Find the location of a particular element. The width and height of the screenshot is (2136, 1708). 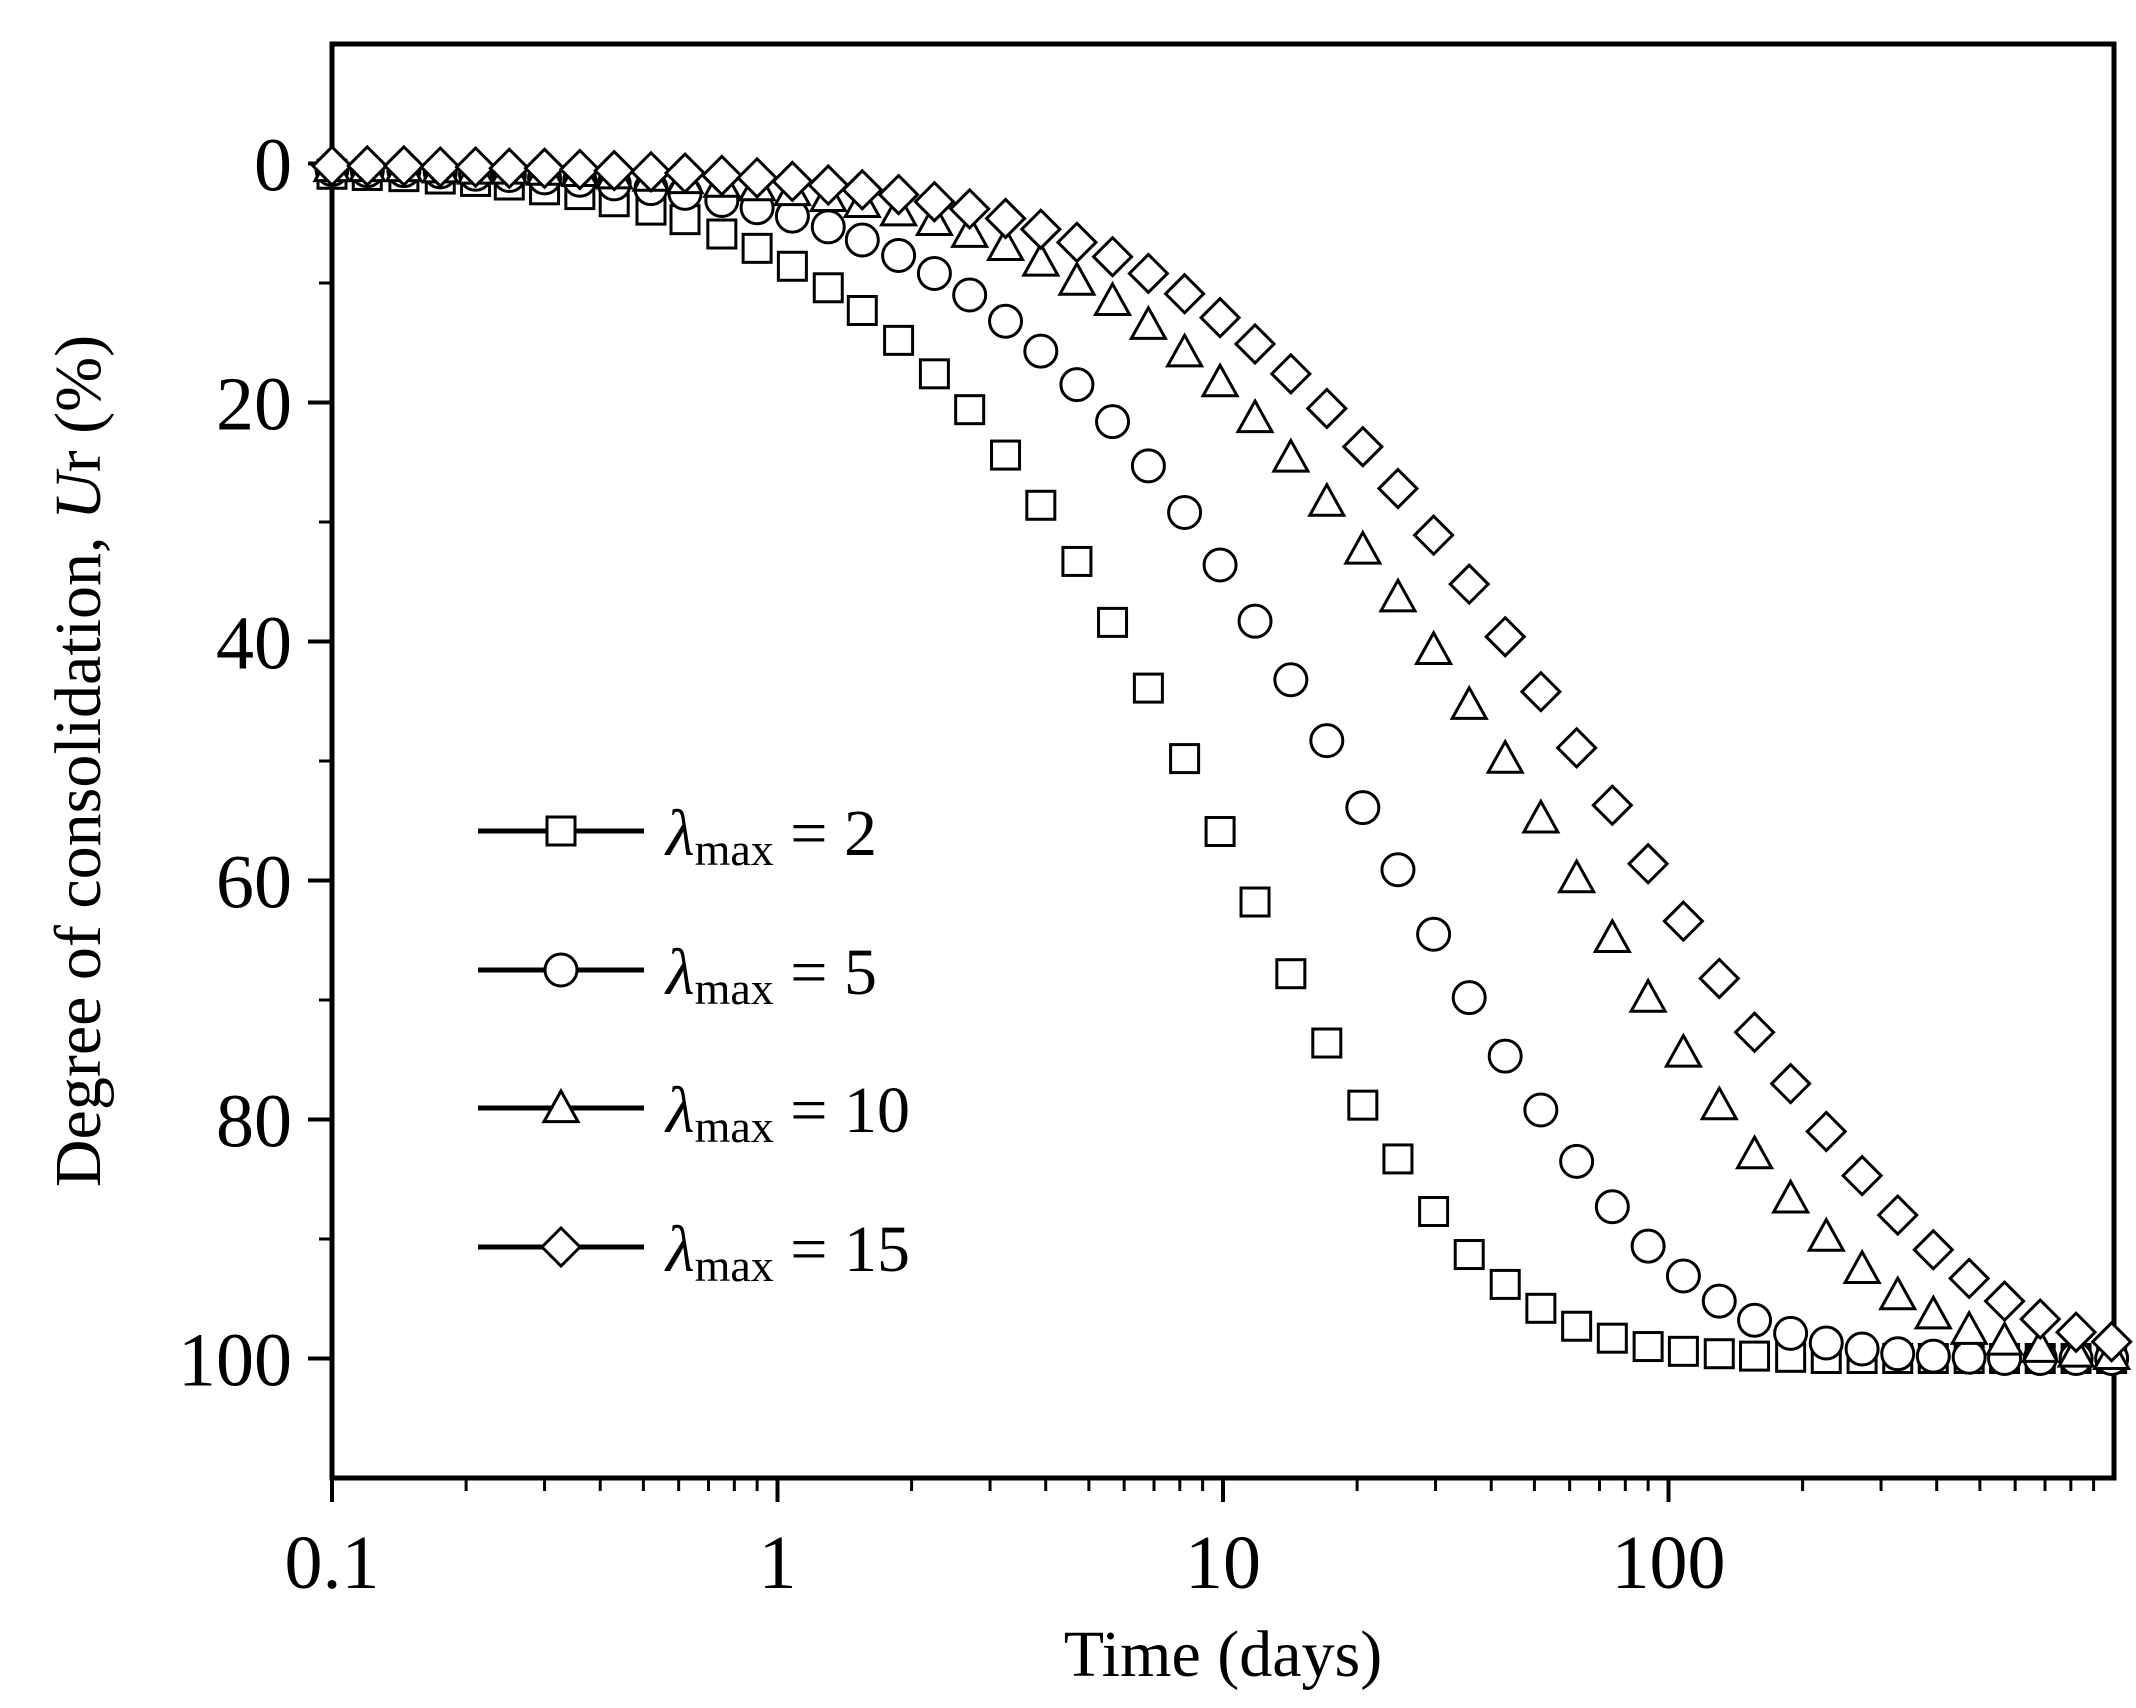

x-tick-label: 0.1 is located at coordinates (332, 1563).